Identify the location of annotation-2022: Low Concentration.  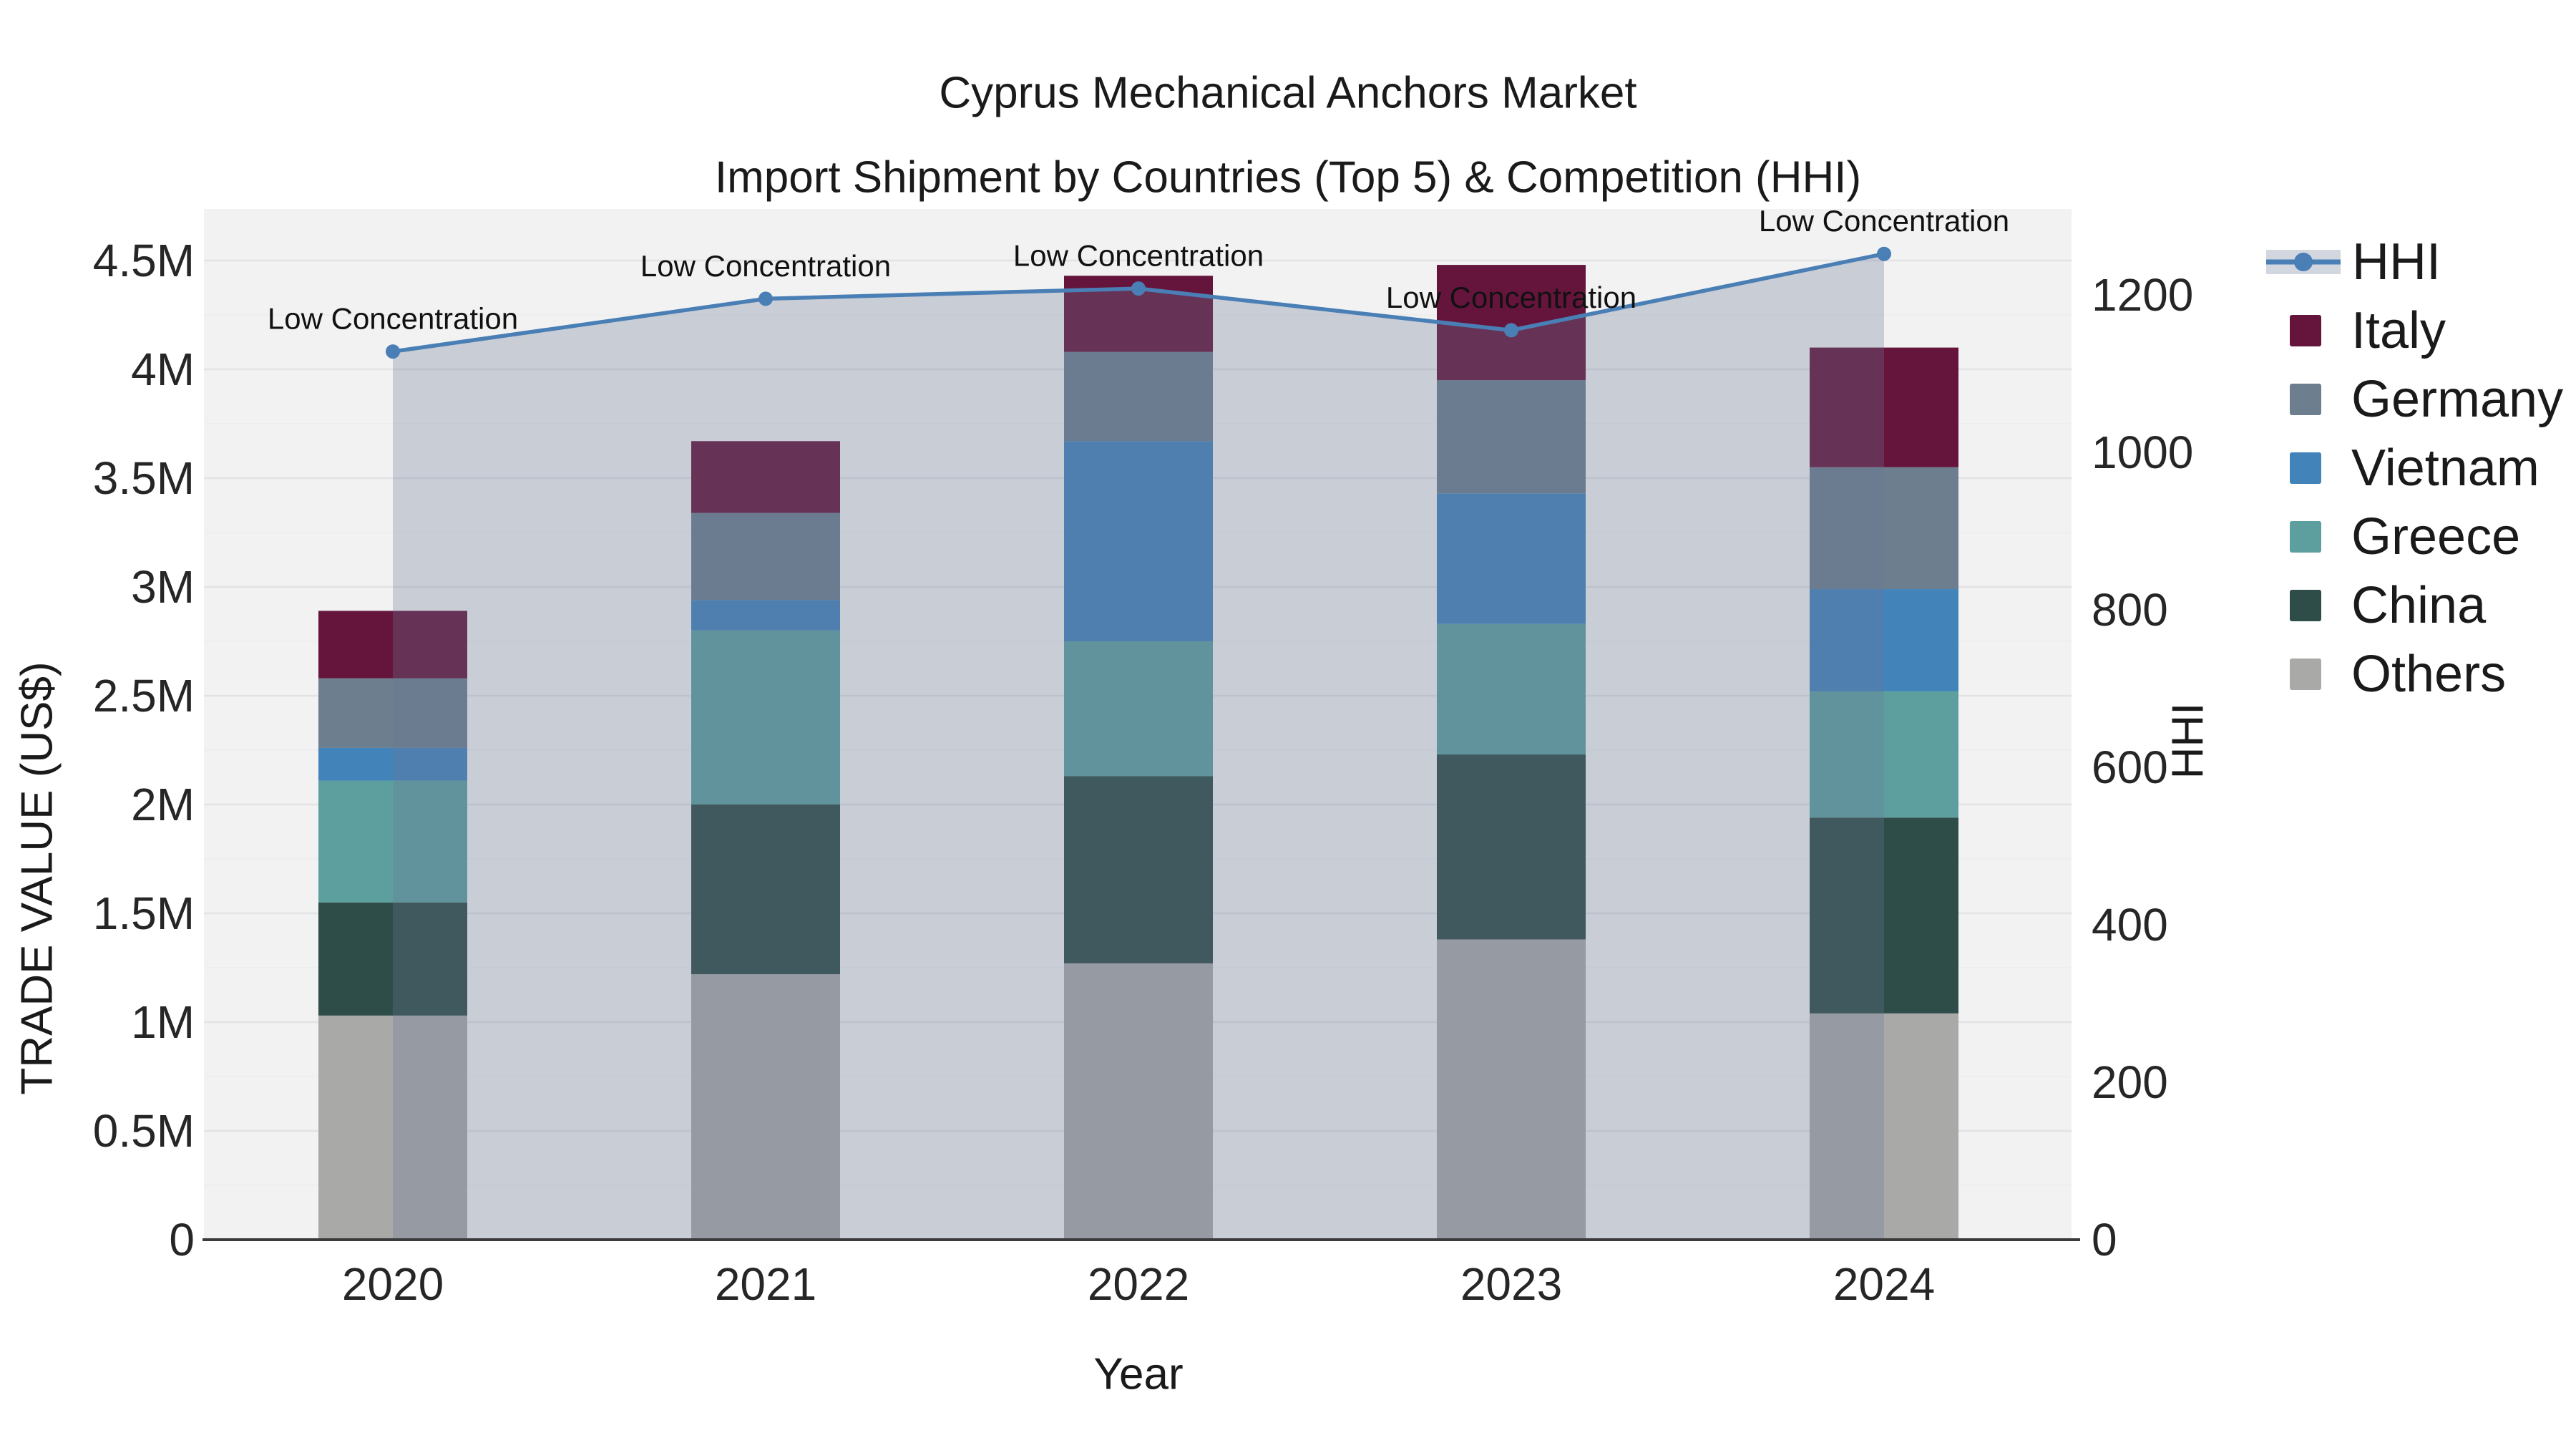
(1138, 256).